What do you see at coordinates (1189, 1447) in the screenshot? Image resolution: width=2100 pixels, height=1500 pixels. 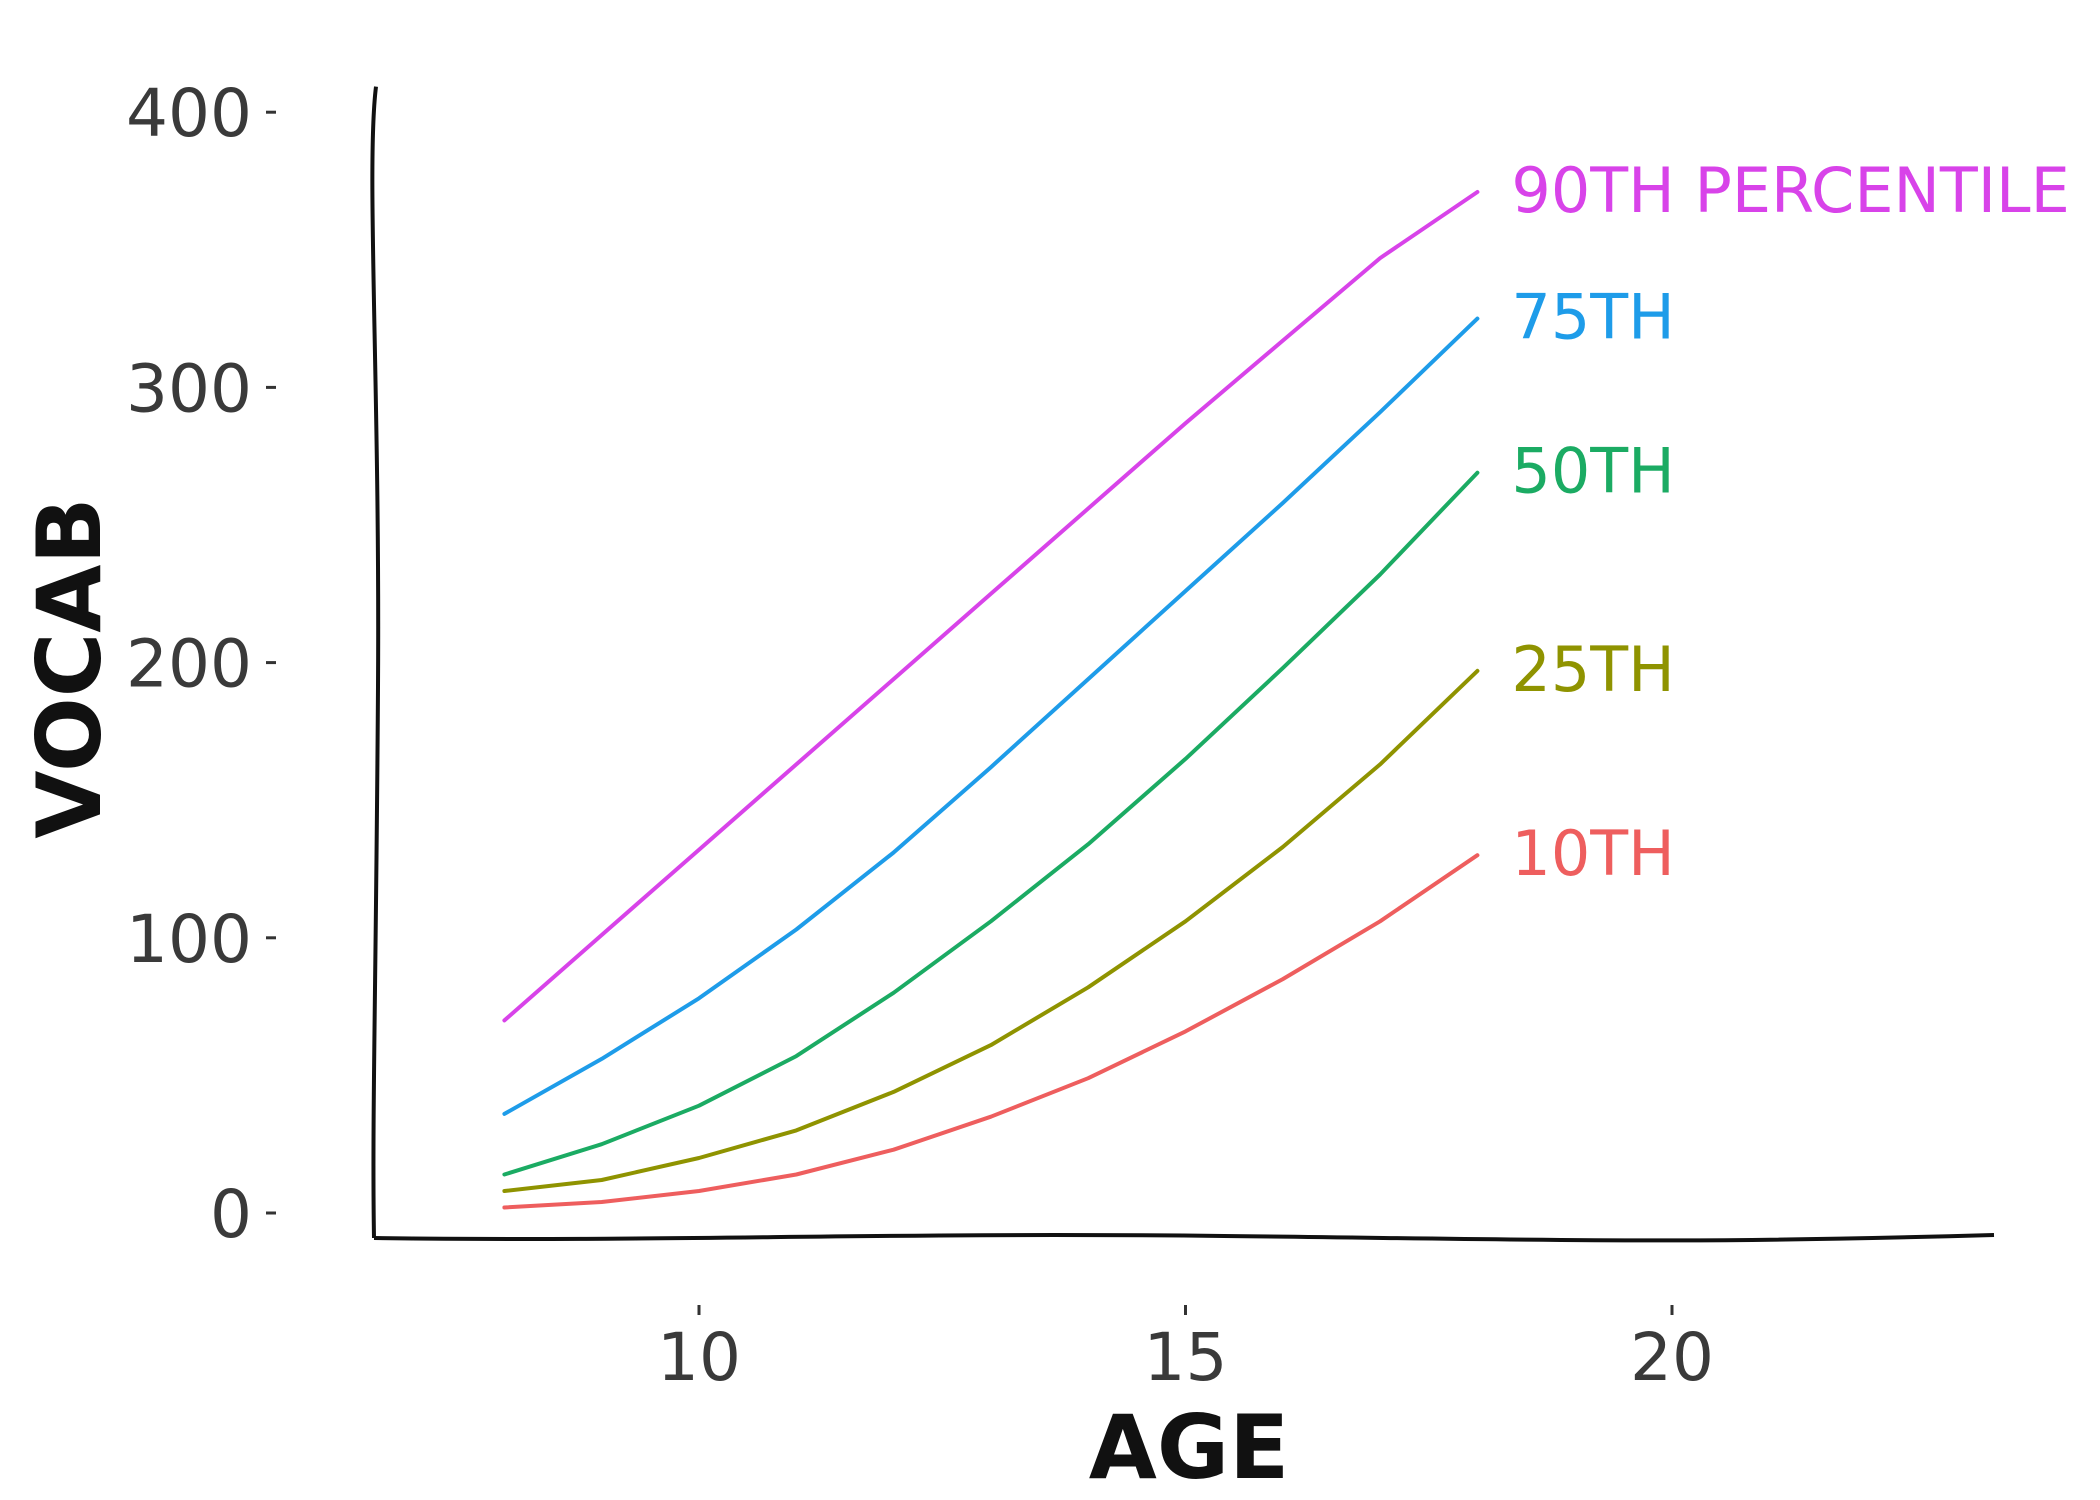 I see `x-axis-title: AGE` at bounding box center [1189, 1447].